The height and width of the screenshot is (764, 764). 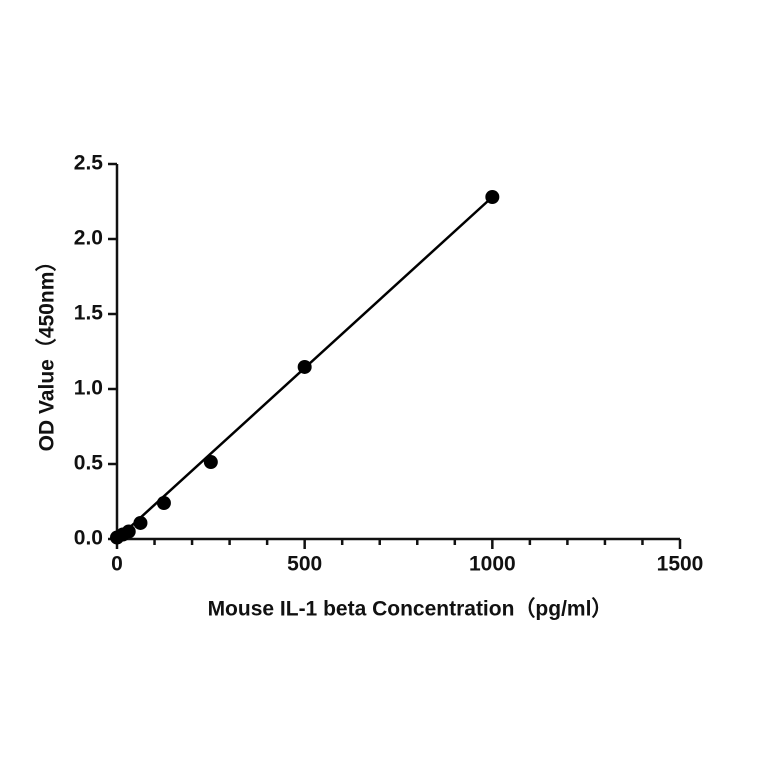 I want to click on y-tick-label: 1.0, so click(x=88, y=388).